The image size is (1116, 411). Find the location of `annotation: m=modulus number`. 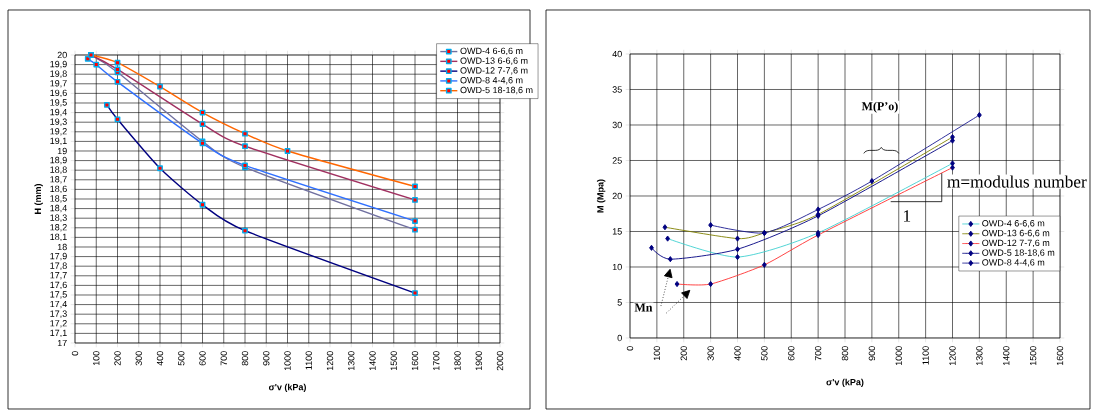

annotation: m=modulus number is located at coordinates (1017, 181).